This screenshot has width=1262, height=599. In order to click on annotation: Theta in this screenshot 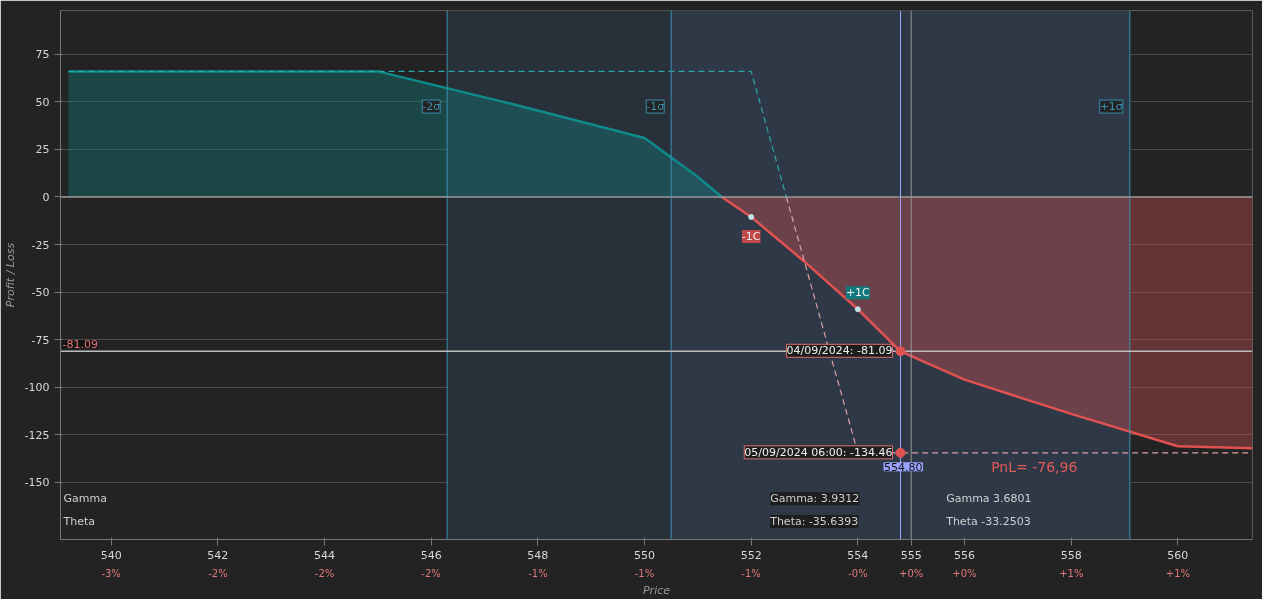, I will do `click(79, 522)`.